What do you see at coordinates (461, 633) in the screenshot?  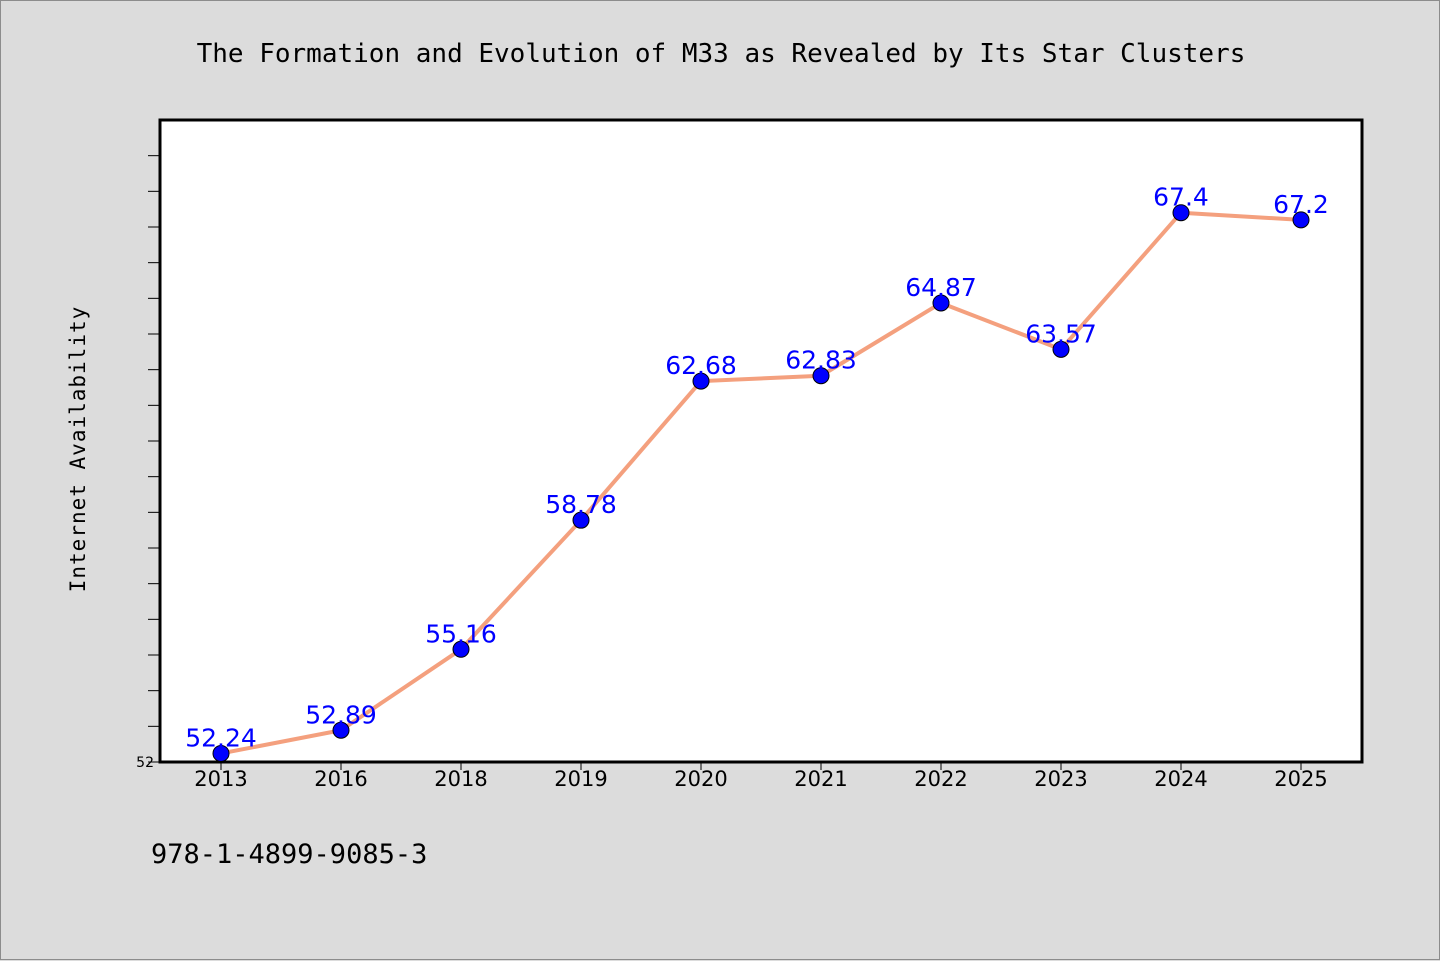 I see `data-label: 55.16` at bounding box center [461, 633].